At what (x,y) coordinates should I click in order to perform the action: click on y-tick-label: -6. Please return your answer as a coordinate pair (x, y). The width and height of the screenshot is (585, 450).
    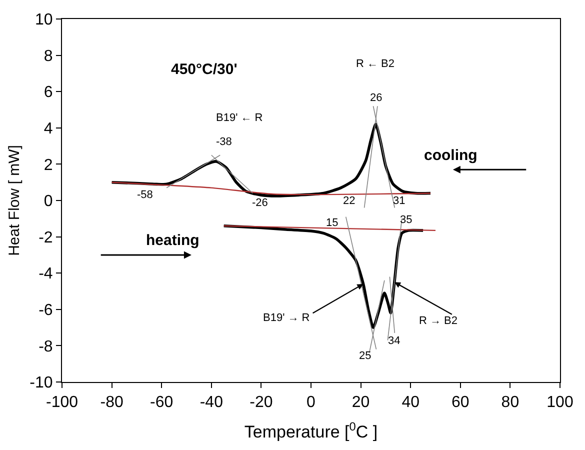
    Looking at the image, I should click on (45, 310).